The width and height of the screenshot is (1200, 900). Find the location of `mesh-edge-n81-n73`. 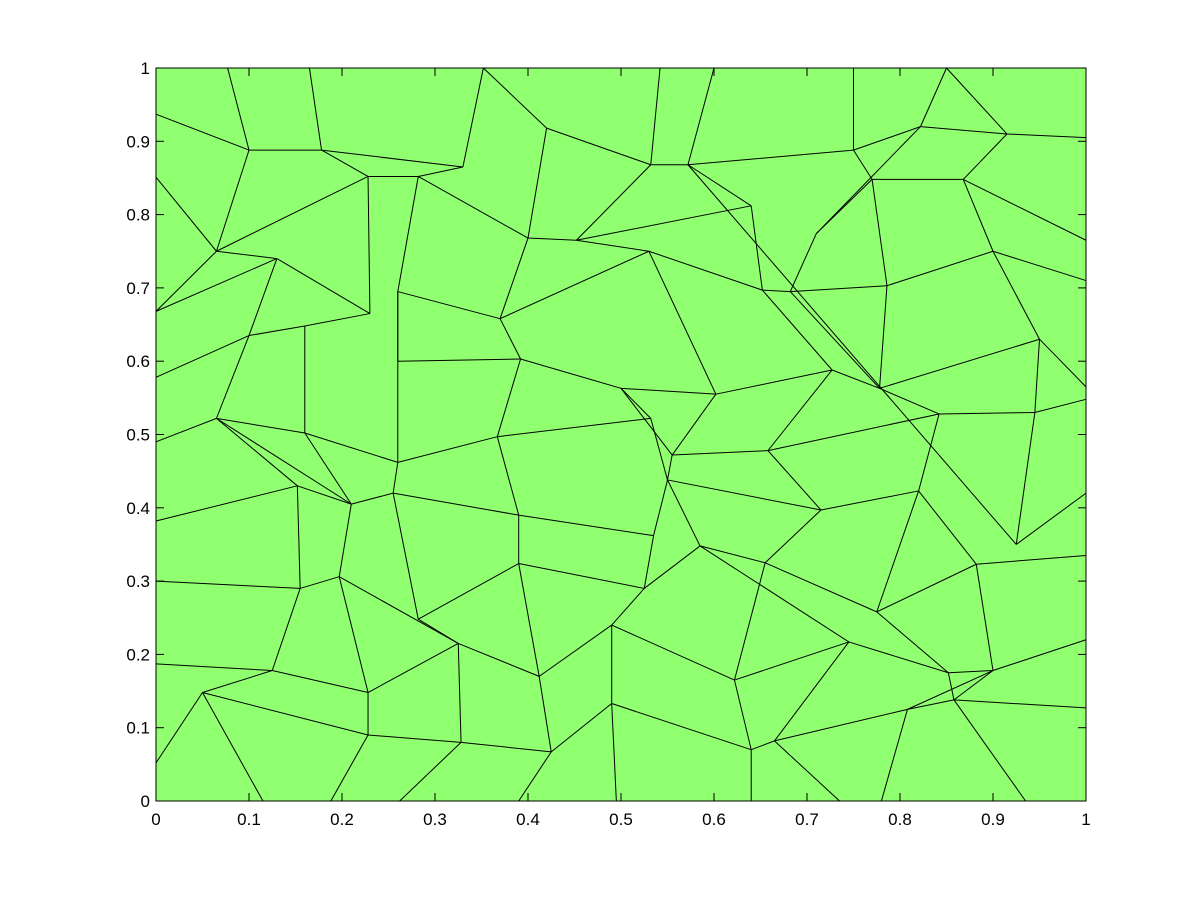

mesh-edge-n81-n73 is located at coordinates (973, 685).